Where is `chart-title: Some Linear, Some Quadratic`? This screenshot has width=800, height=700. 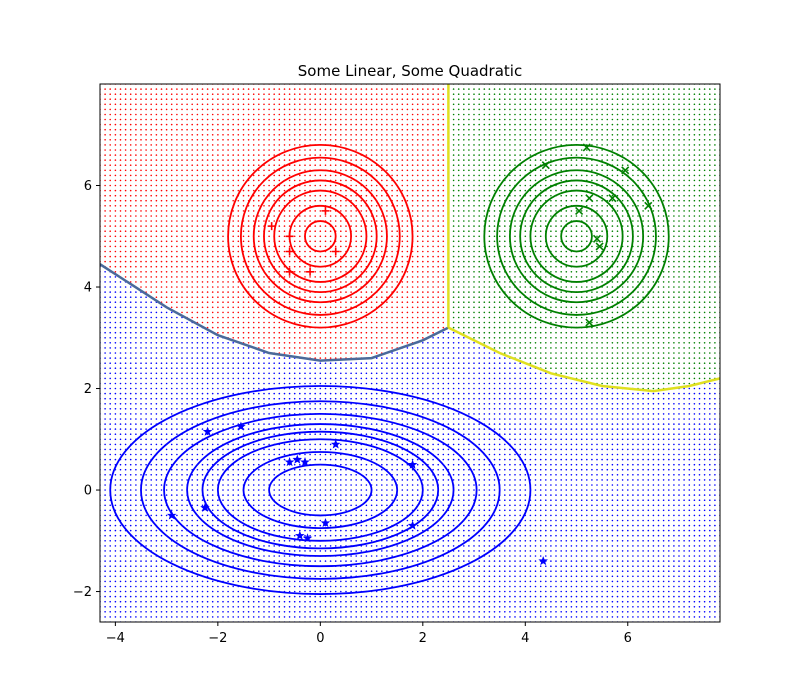
chart-title: Some Linear, Some Quadratic is located at coordinates (410, 71).